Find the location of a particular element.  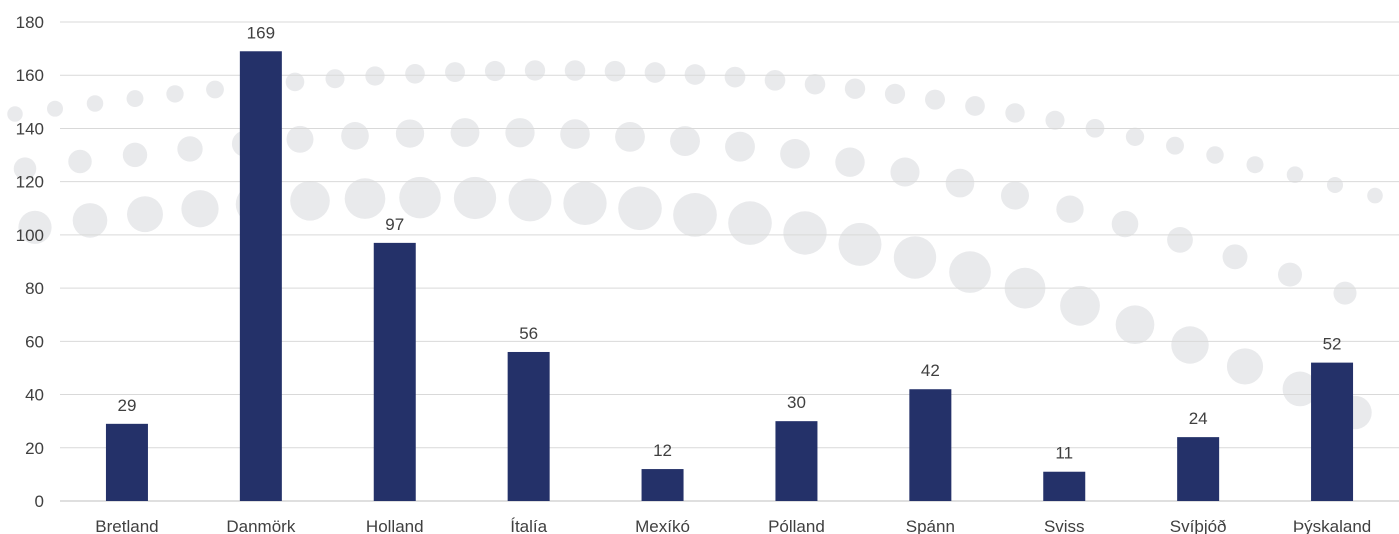

data-label: 52 is located at coordinates (1332, 344).